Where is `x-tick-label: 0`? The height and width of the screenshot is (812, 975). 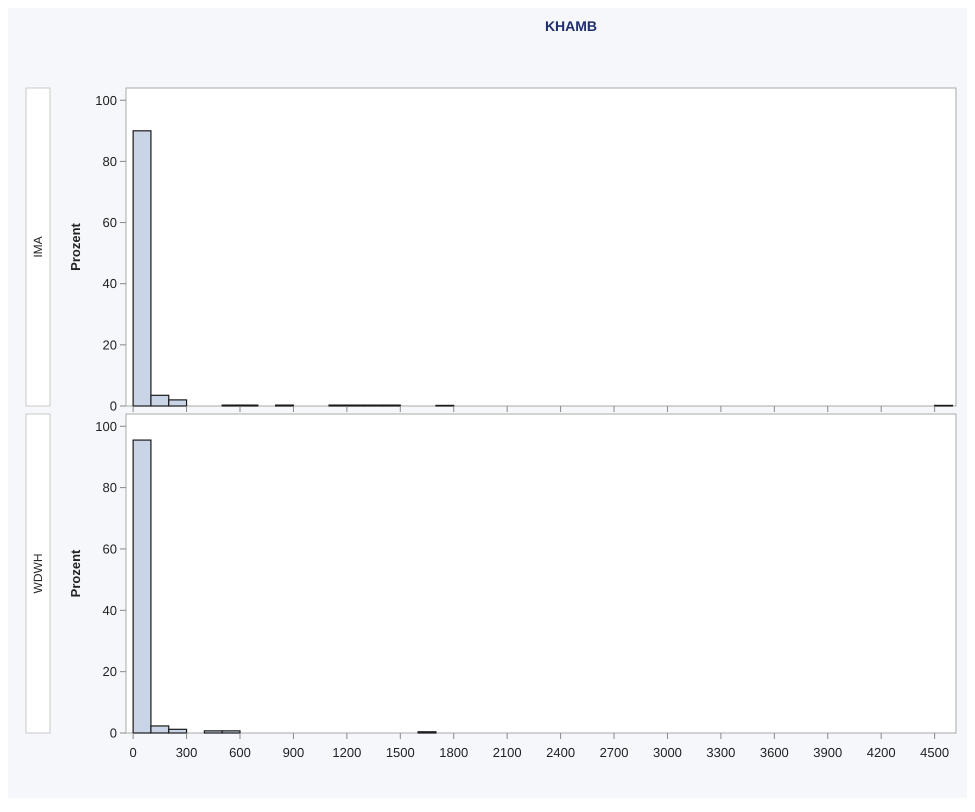
x-tick-label: 0 is located at coordinates (133, 752).